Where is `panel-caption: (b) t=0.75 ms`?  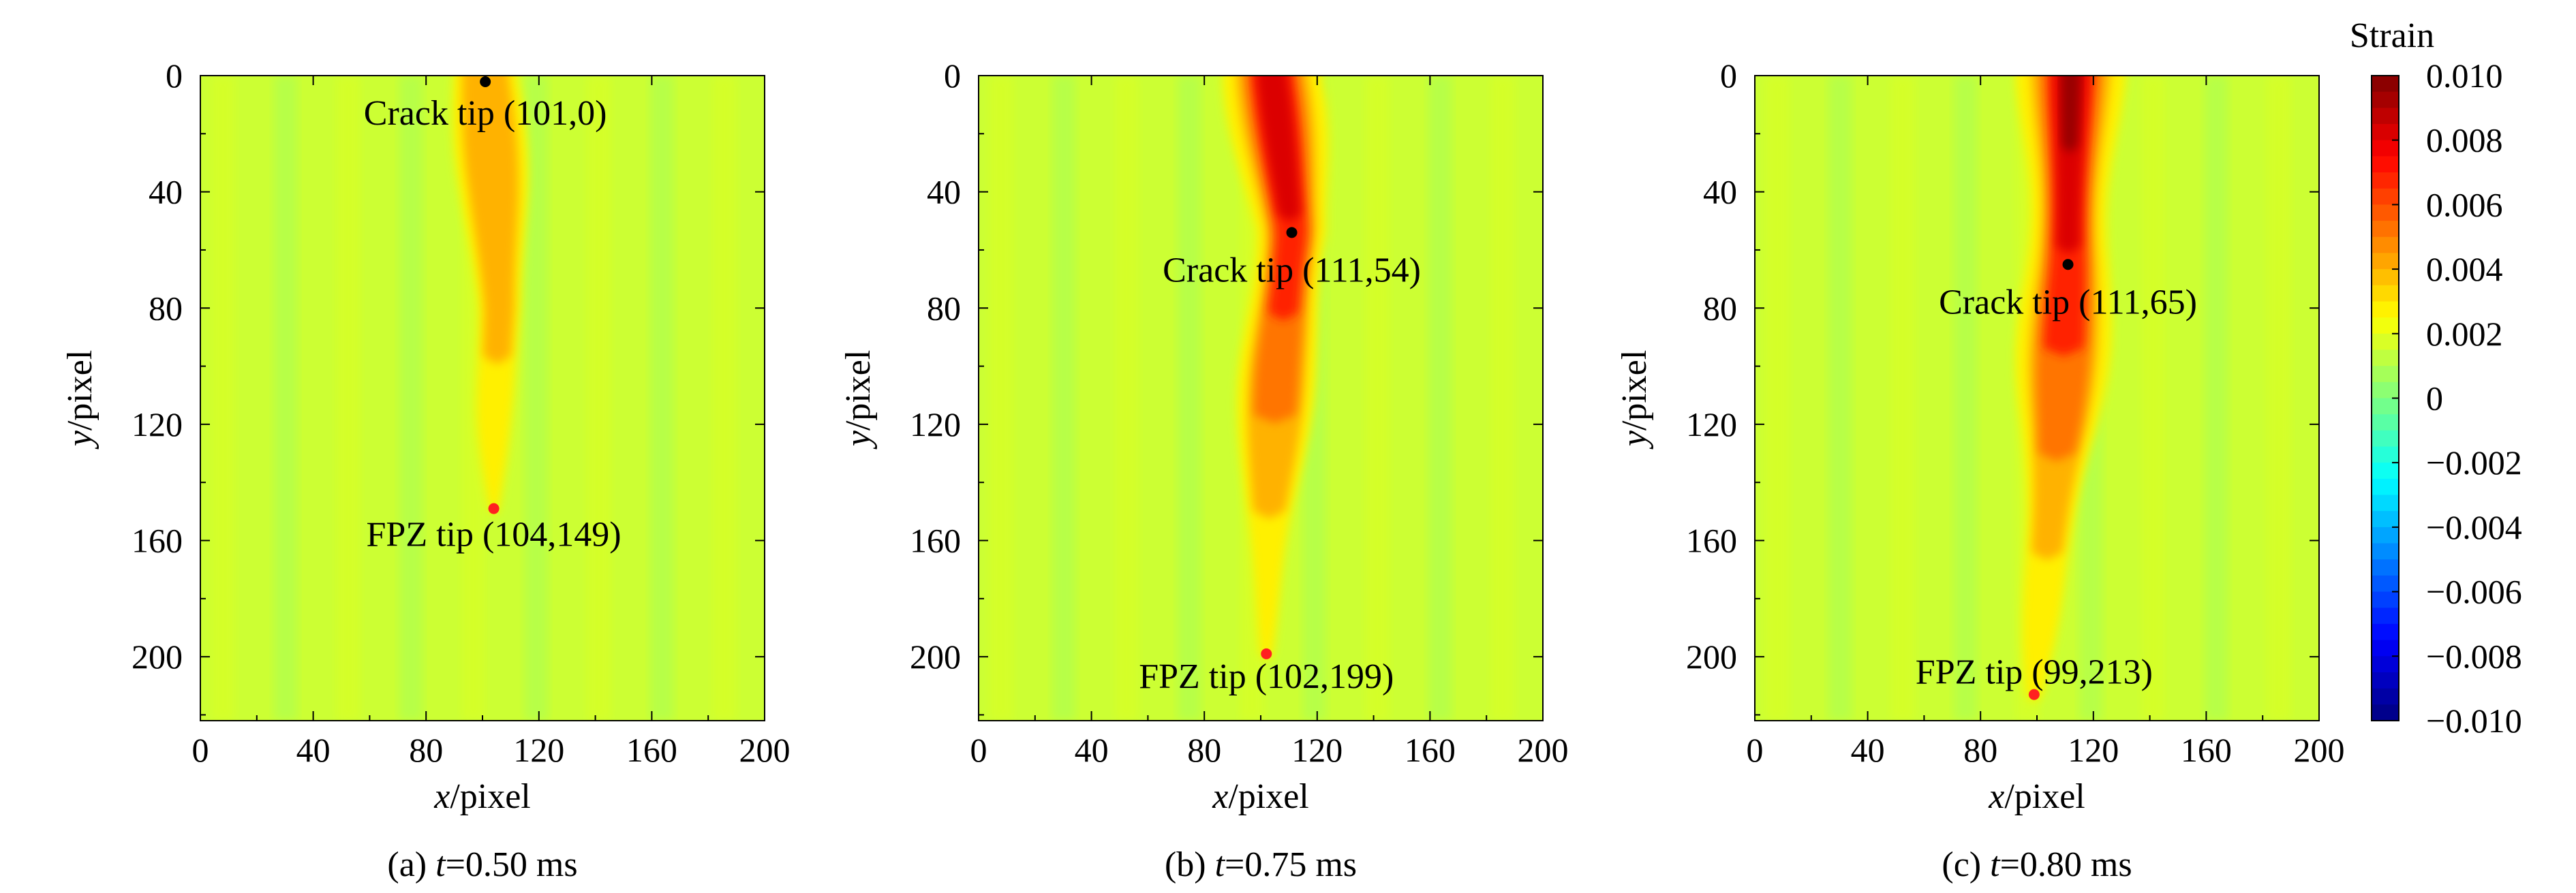 panel-caption: (b) t=0.75 ms is located at coordinates (1261, 864).